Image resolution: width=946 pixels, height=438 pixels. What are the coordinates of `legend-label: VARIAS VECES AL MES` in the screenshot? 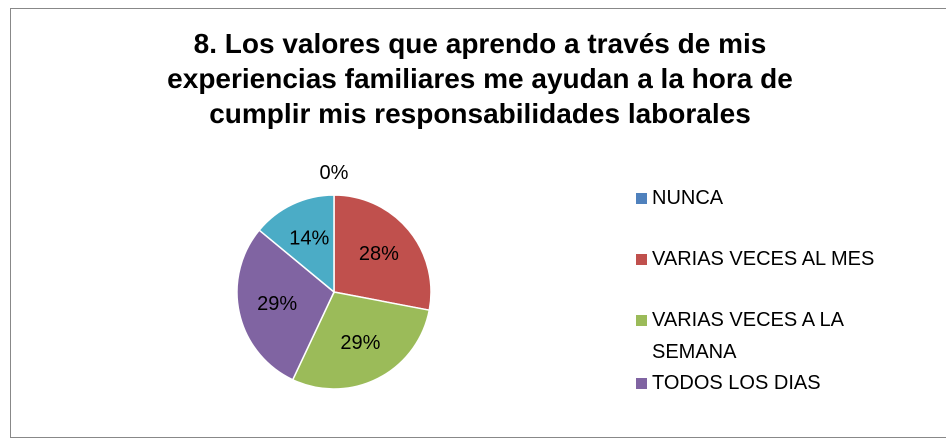 It's located at (763, 259).